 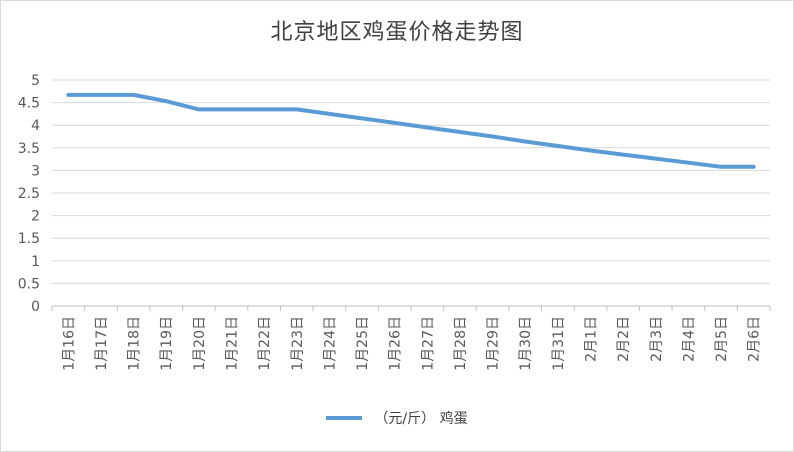 What do you see at coordinates (397, 32) in the screenshot?
I see `chart-title: 北京地区鸡蛋价格走势图` at bounding box center [397, 32].